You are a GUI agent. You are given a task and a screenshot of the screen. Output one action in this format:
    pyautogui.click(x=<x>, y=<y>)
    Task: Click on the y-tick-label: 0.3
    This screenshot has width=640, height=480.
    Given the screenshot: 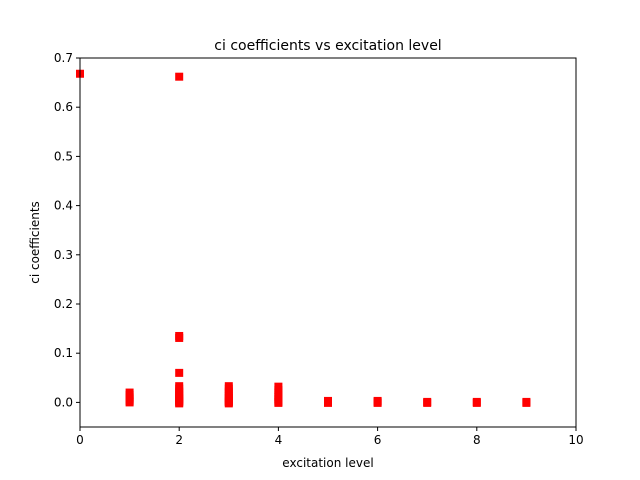 What is the action you would take?
    pyautogui.click(x=63, y=255)
    